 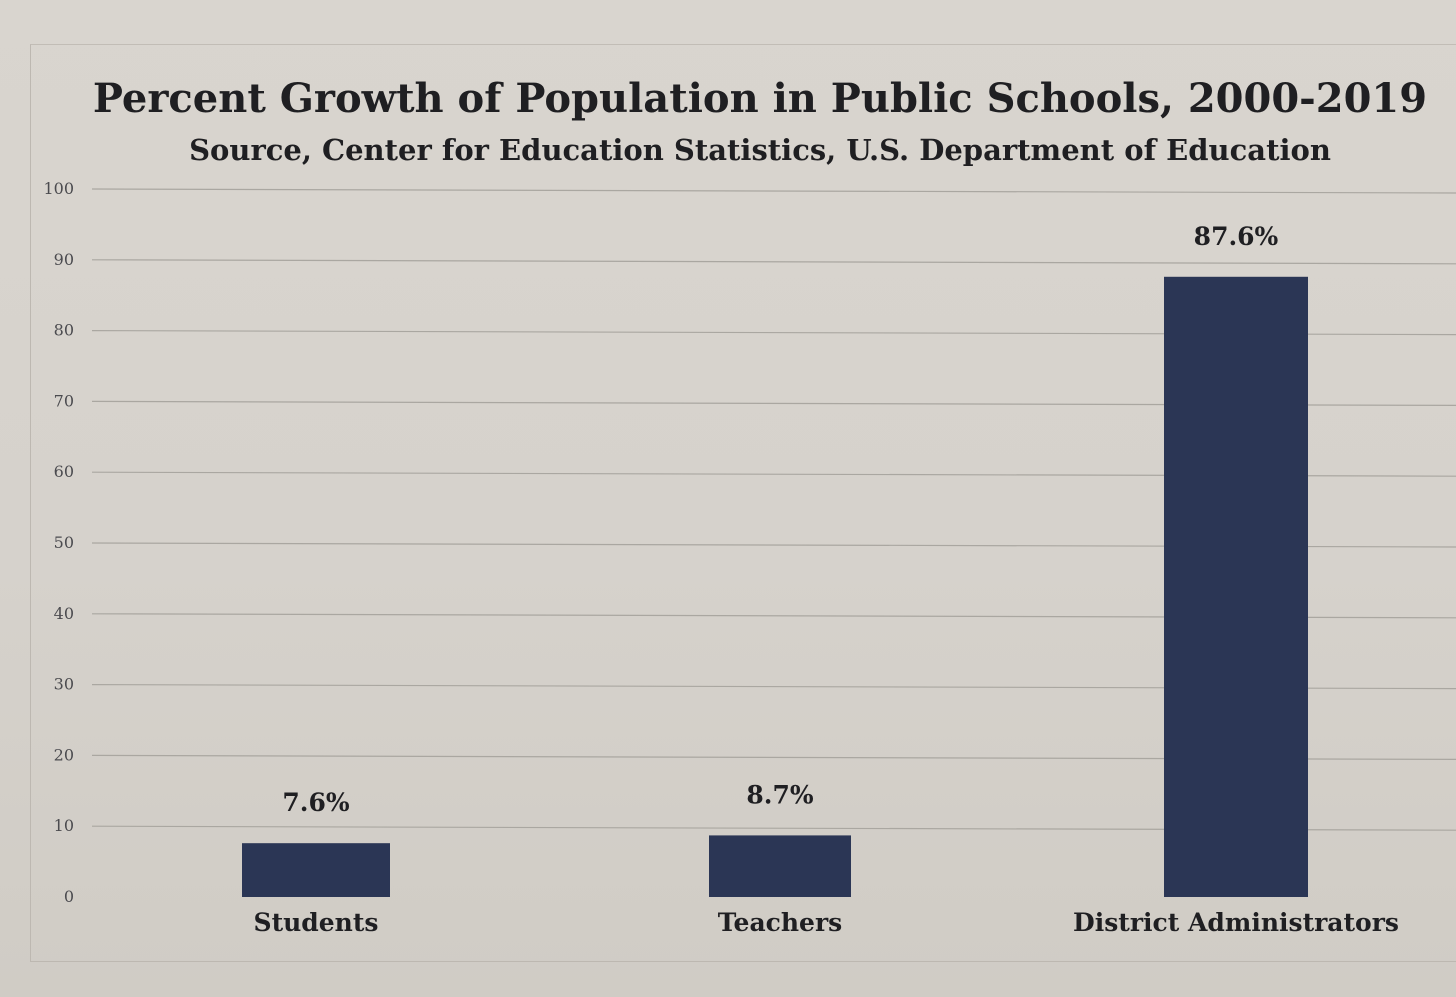 What do you see at coordinates (64, 259) in the screenshot?
I see `y-tick-label: 90` at bounding box center [64, 259].